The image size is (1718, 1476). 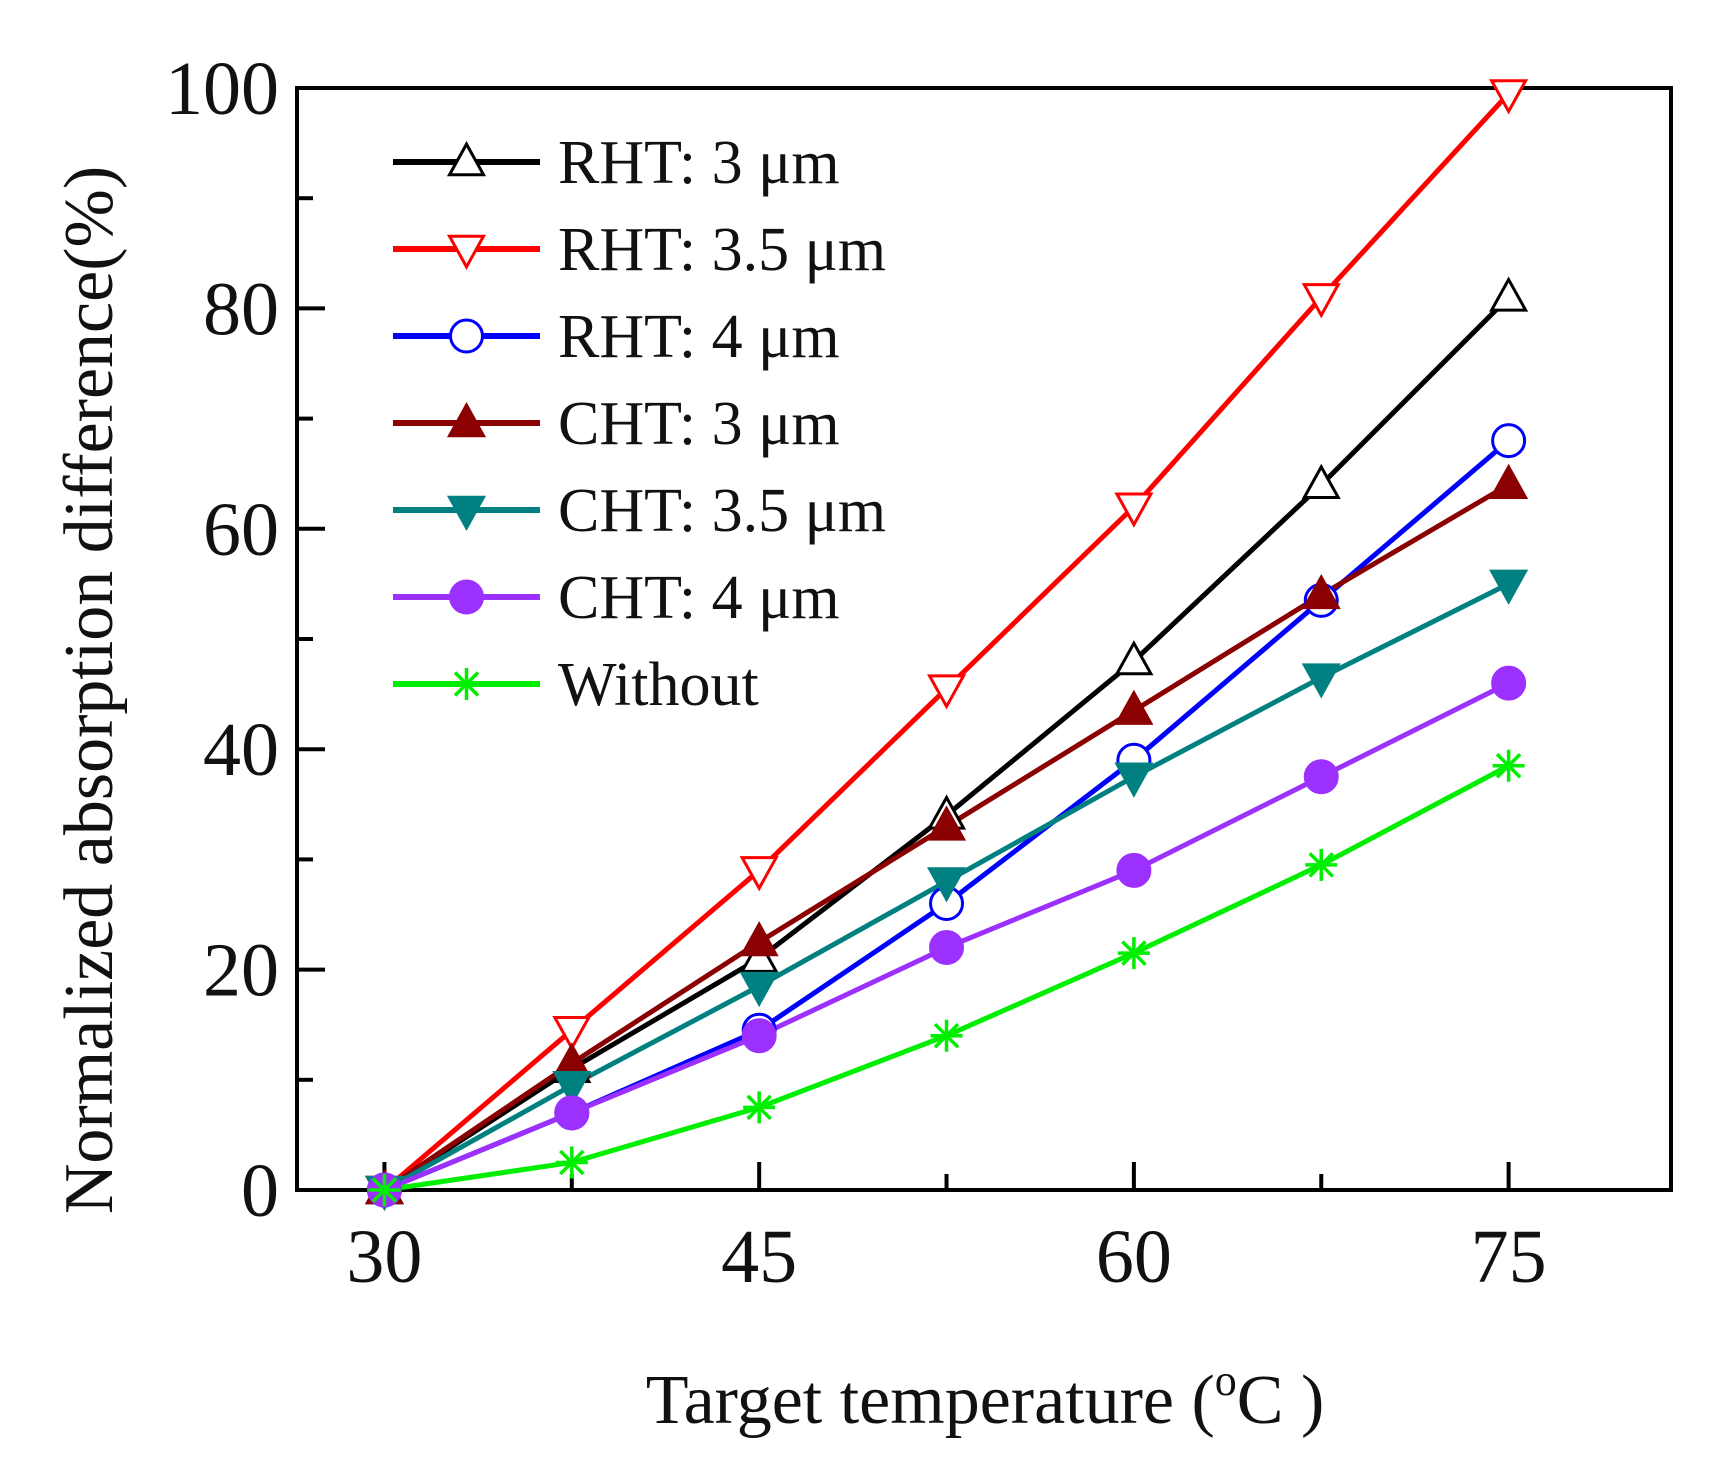 I want to click on legend-label: CHT: 3.5 μm, so click(x=722, y=511).